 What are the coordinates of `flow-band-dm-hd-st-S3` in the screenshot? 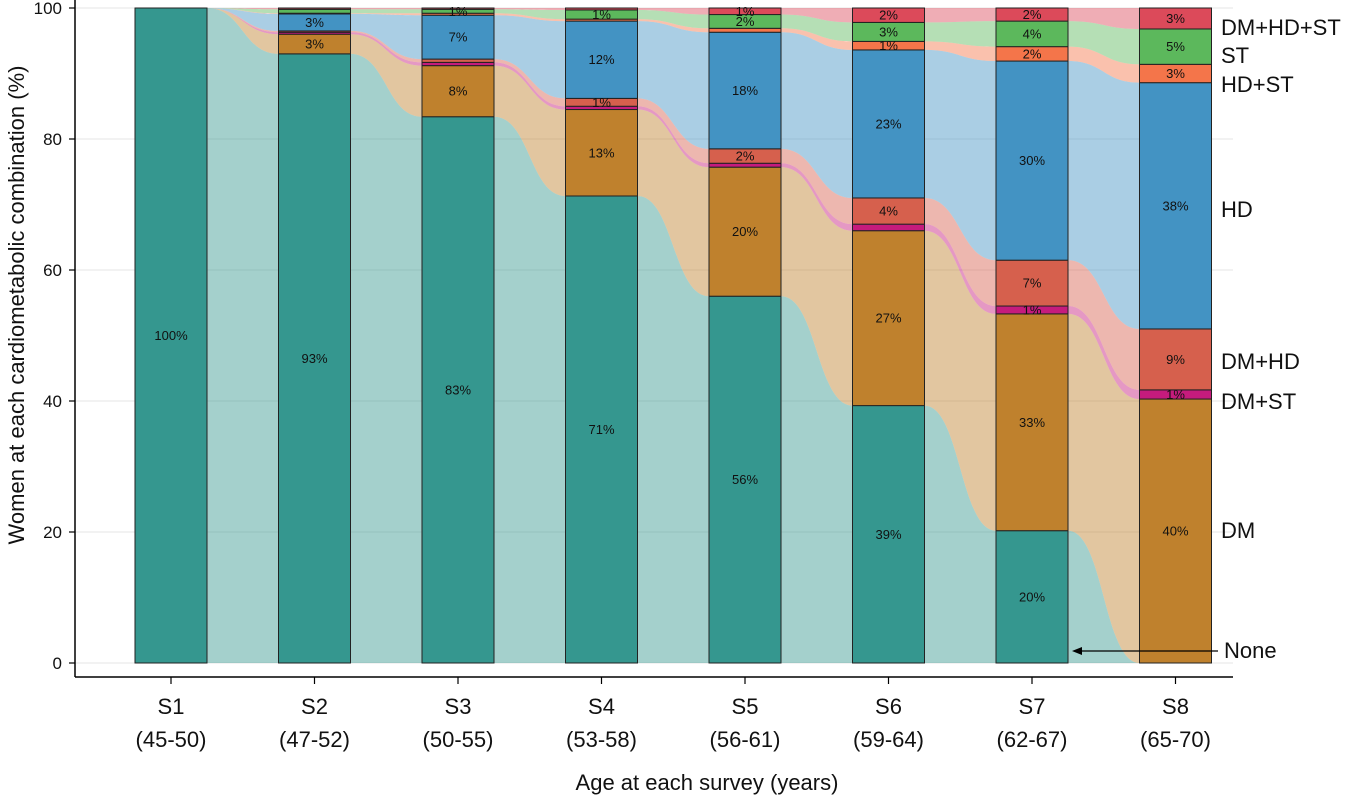 It's located at (530, 9).